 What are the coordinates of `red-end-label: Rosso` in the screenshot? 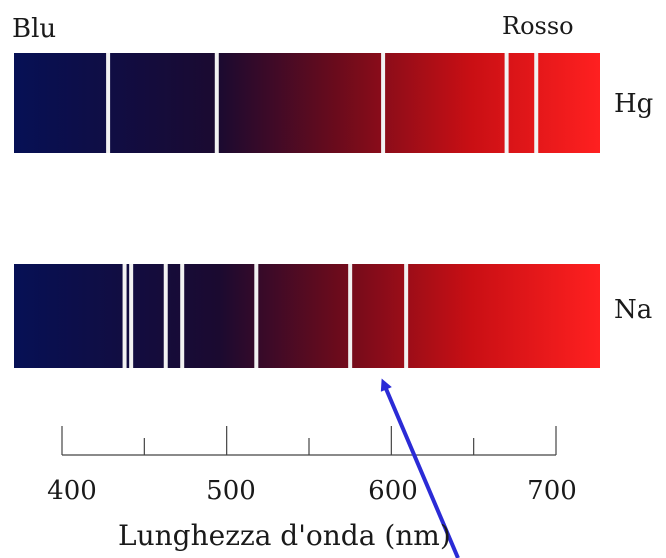 It's located at (538, 26).